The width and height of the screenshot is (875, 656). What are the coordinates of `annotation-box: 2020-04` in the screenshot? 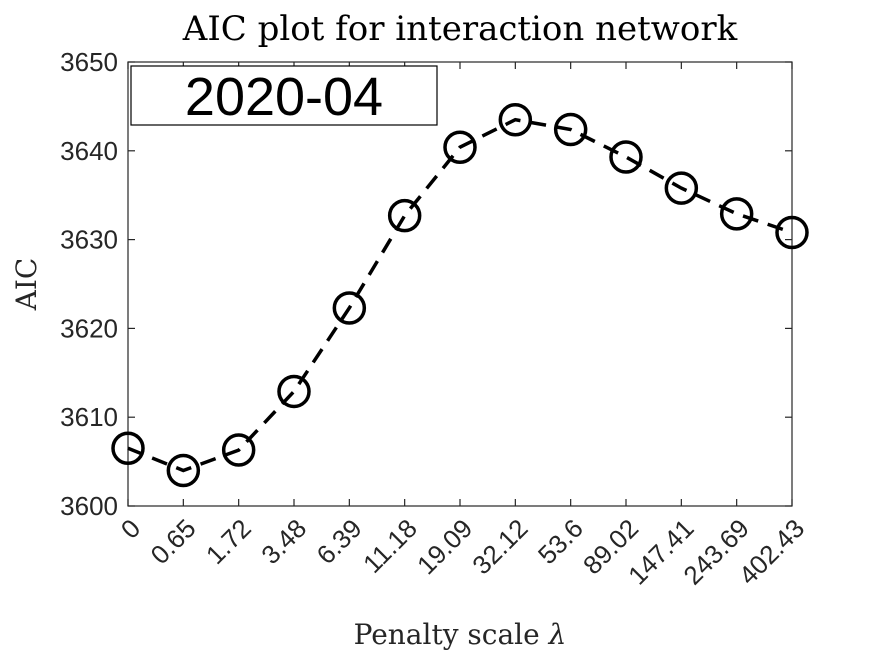 It's located at (284, 96).